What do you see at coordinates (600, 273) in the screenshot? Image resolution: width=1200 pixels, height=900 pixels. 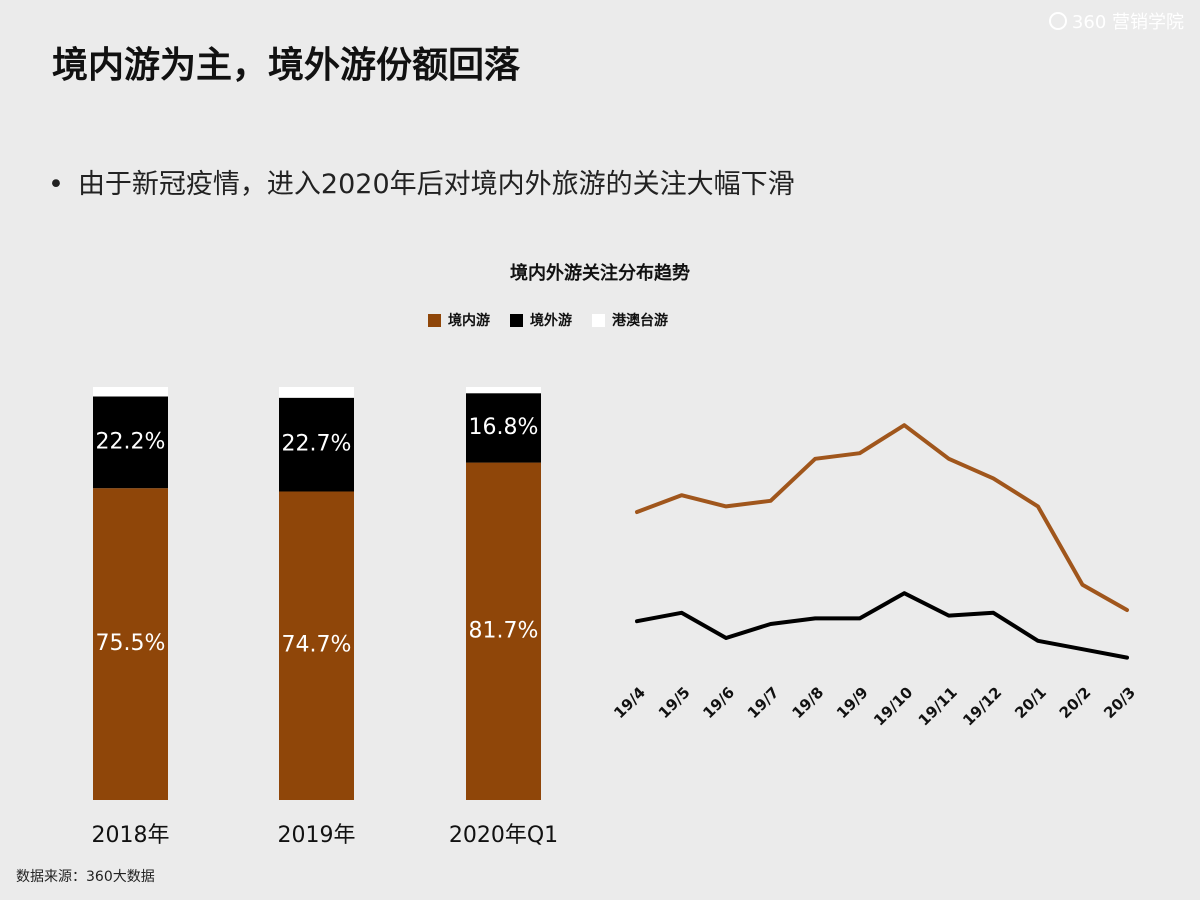 I see `chart-title: 境内外游关注分布趋势` at bounding box center [600, 273].